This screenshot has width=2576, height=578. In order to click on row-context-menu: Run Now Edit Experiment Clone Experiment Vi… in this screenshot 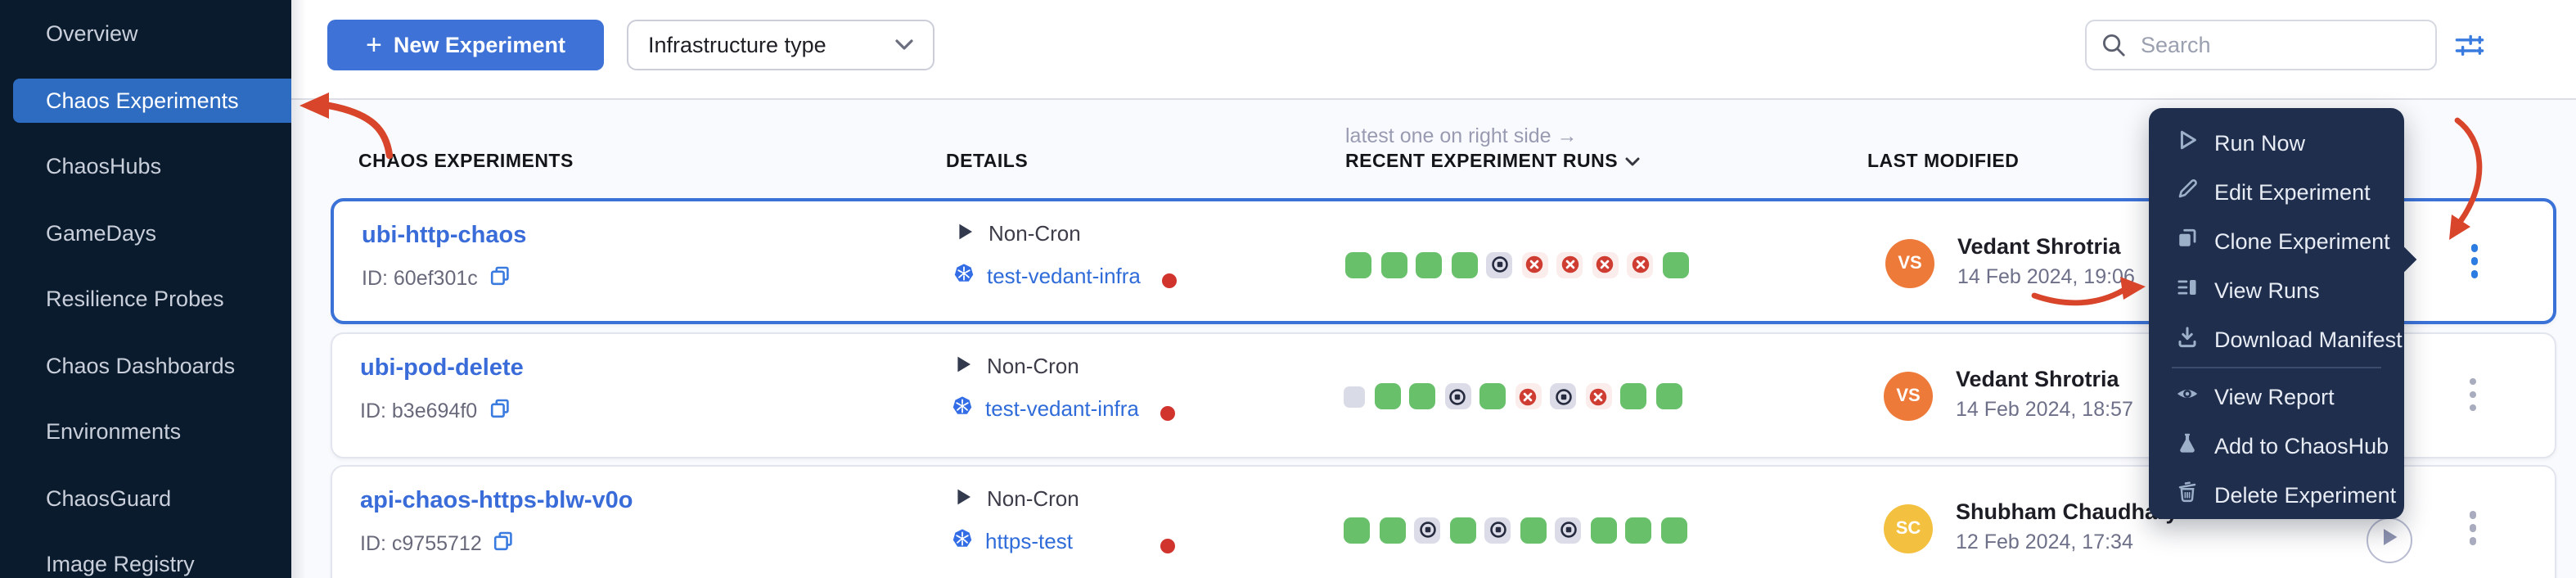, I will do `click(2283, 314)`.